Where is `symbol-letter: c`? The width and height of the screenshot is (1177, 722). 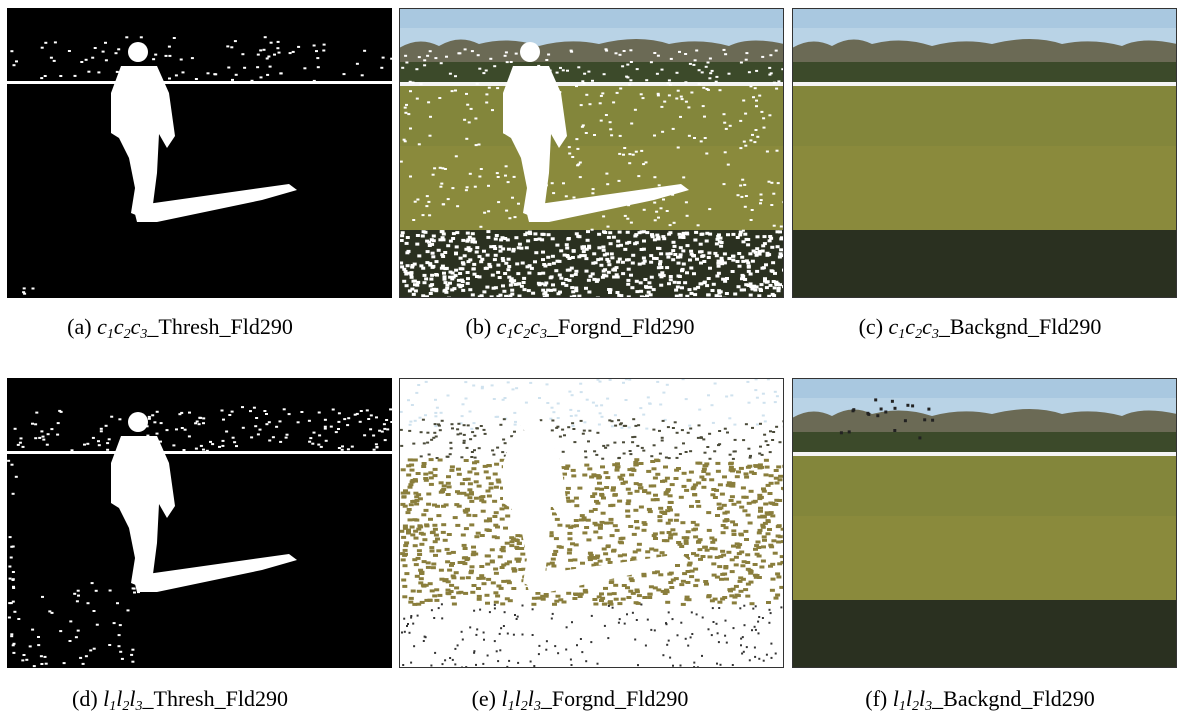
symbol-letter: c is located at coordinates (535, 326).